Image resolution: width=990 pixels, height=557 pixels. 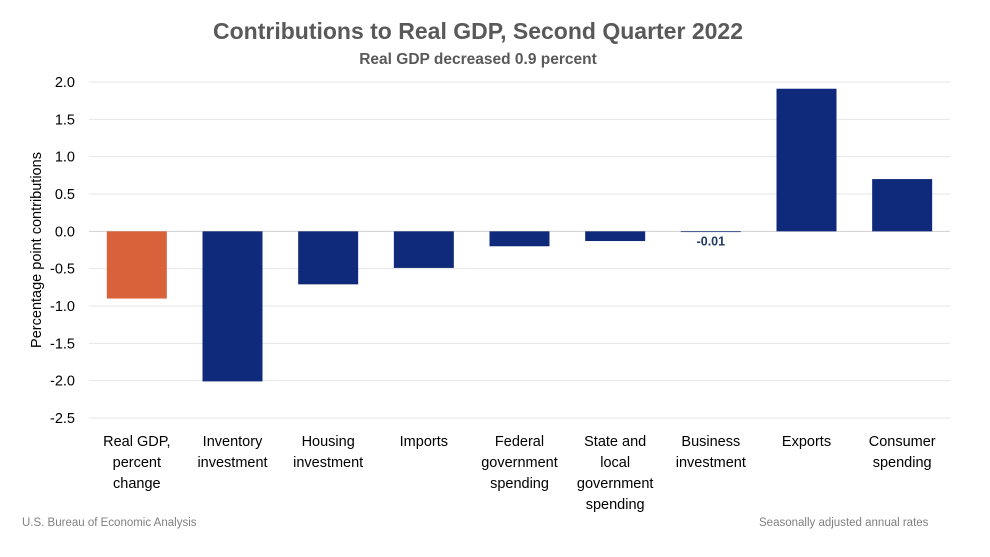 I want to click on category-label: Consumer, so click(x=902, y=442).